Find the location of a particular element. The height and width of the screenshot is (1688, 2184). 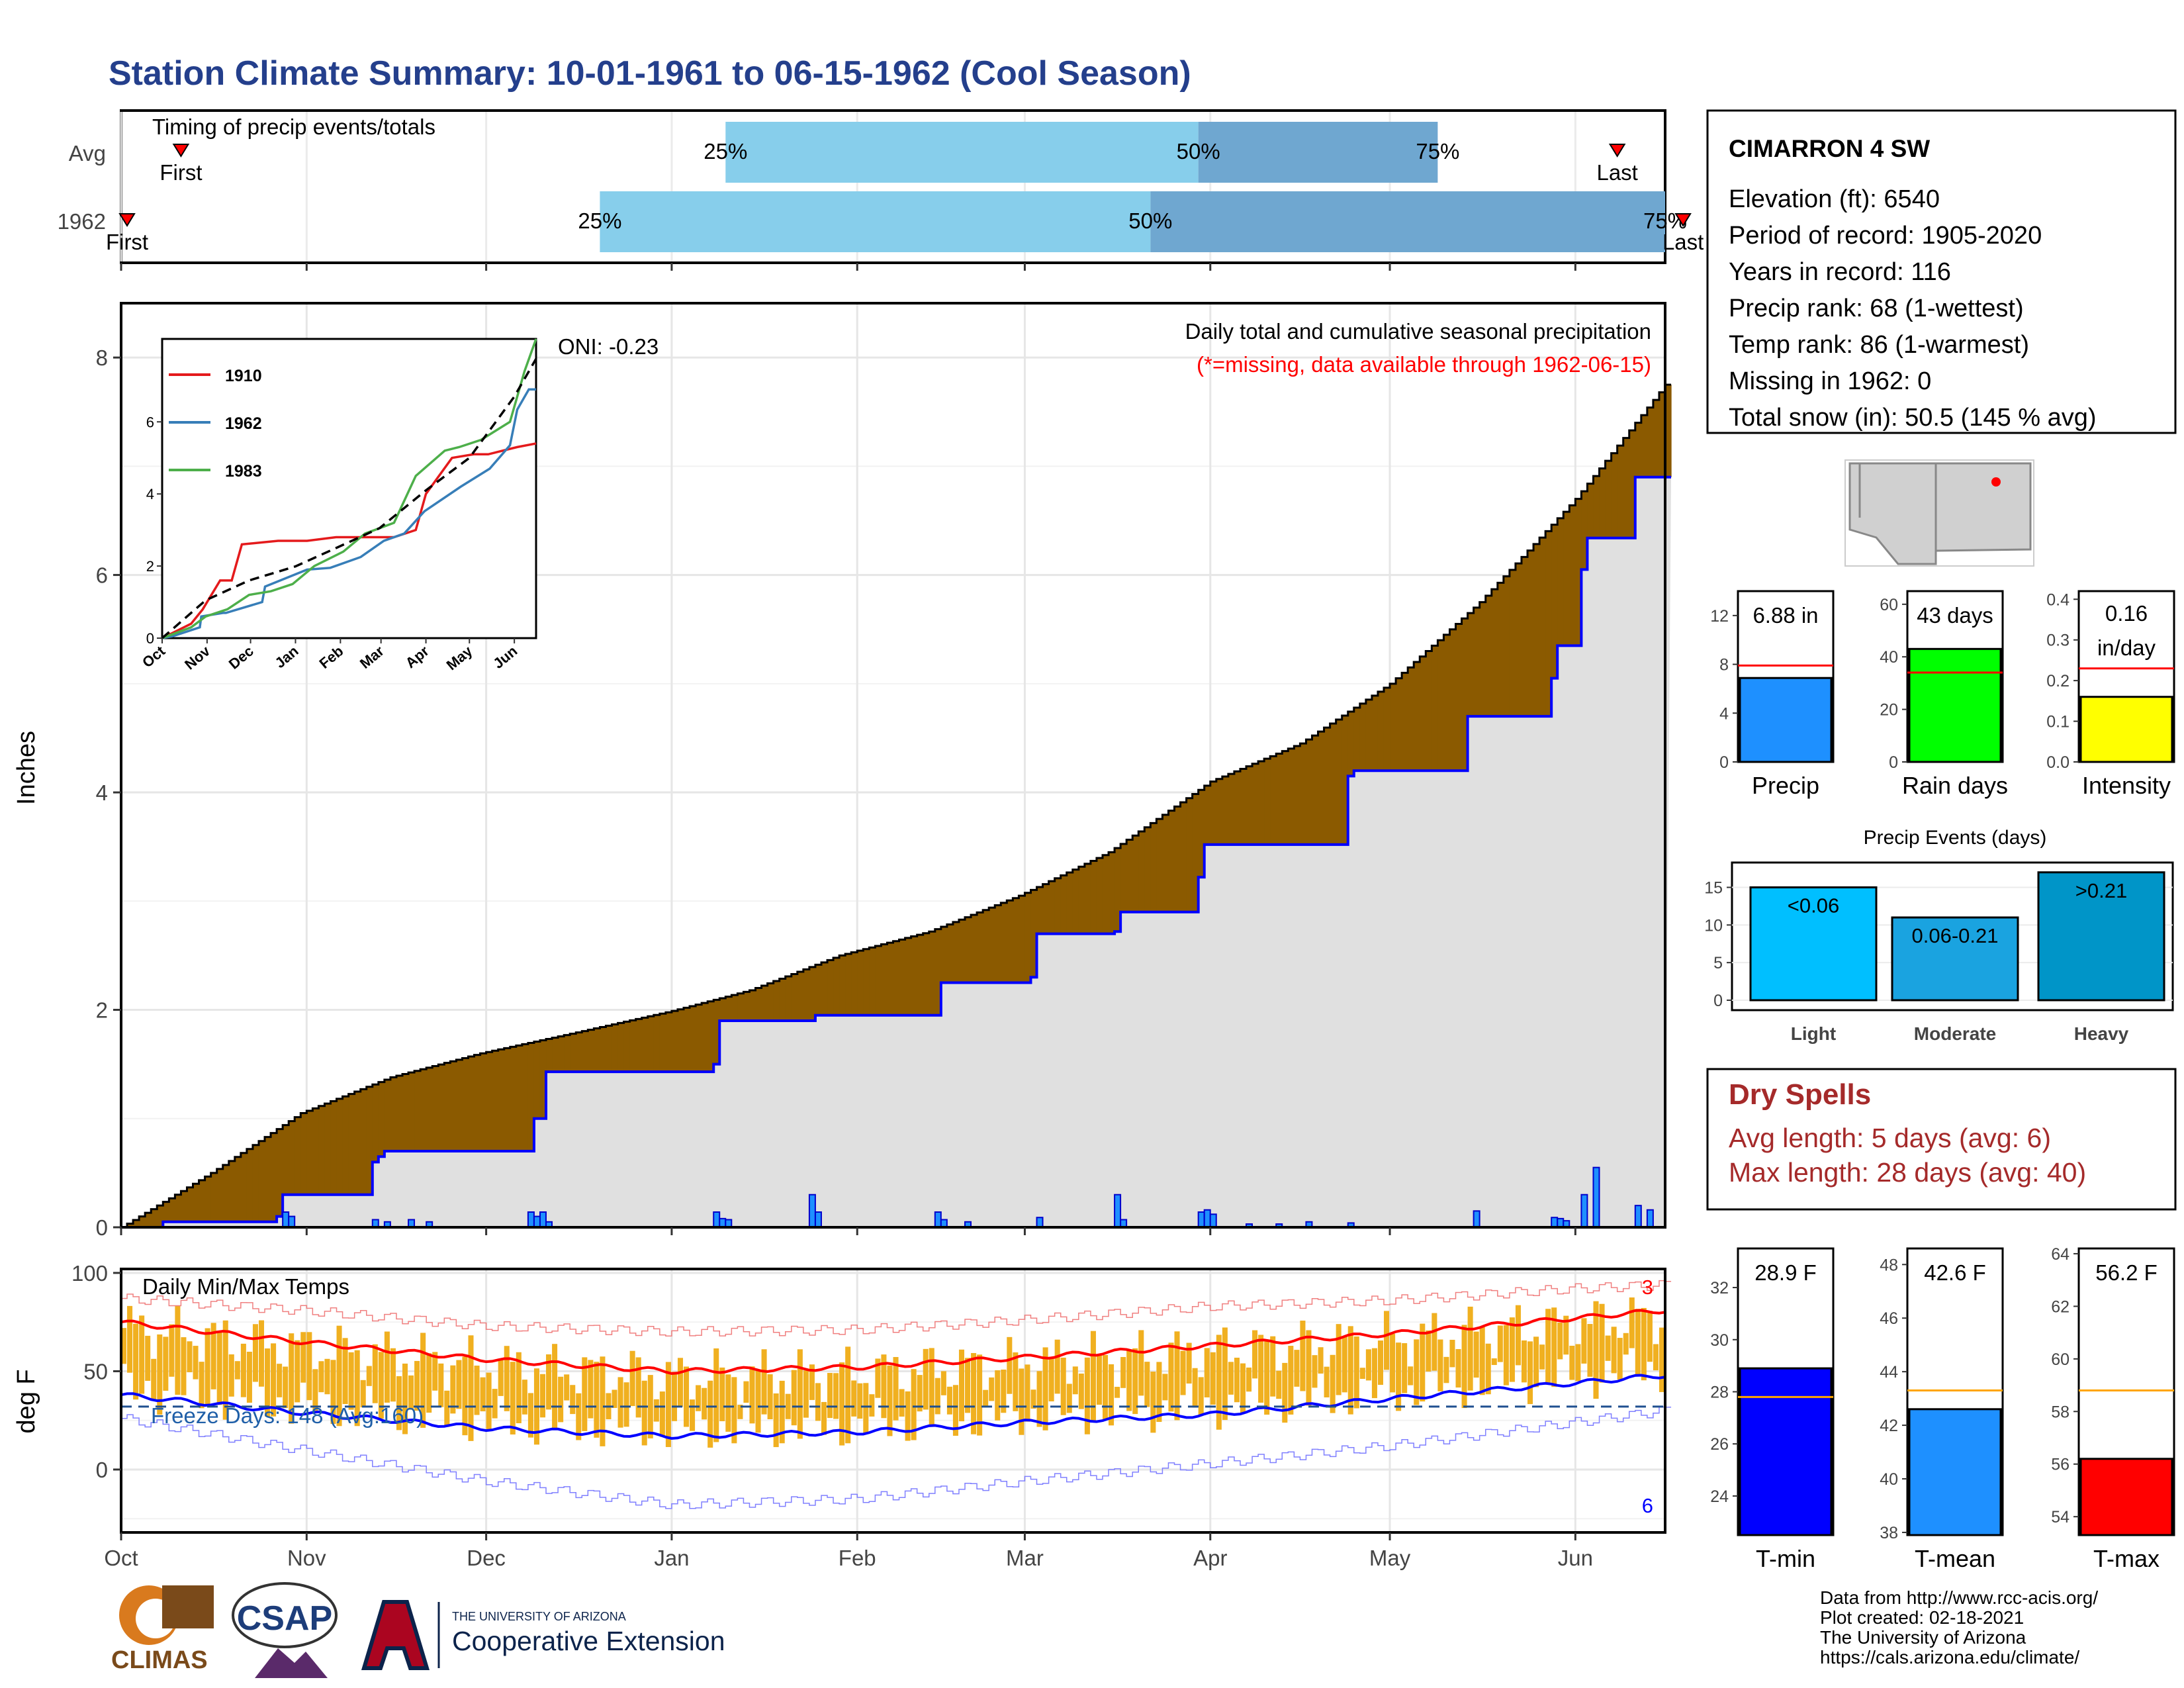

precip-bar is located at coordinates (1786, 720).